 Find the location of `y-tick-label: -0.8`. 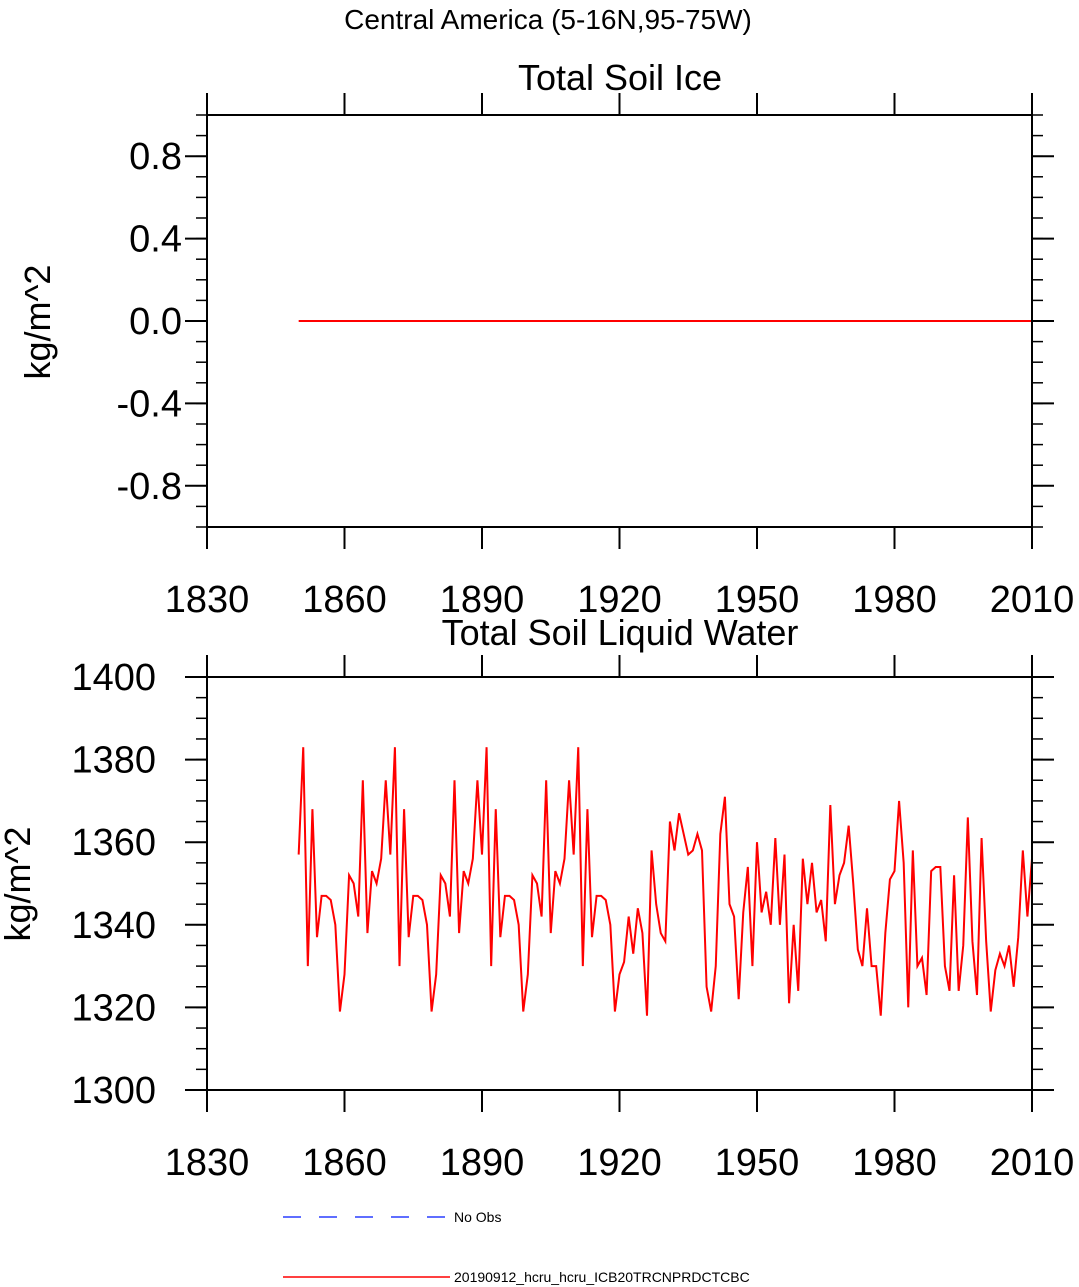

y-tick-label: -0.8 is located at coordinates (149, 487).